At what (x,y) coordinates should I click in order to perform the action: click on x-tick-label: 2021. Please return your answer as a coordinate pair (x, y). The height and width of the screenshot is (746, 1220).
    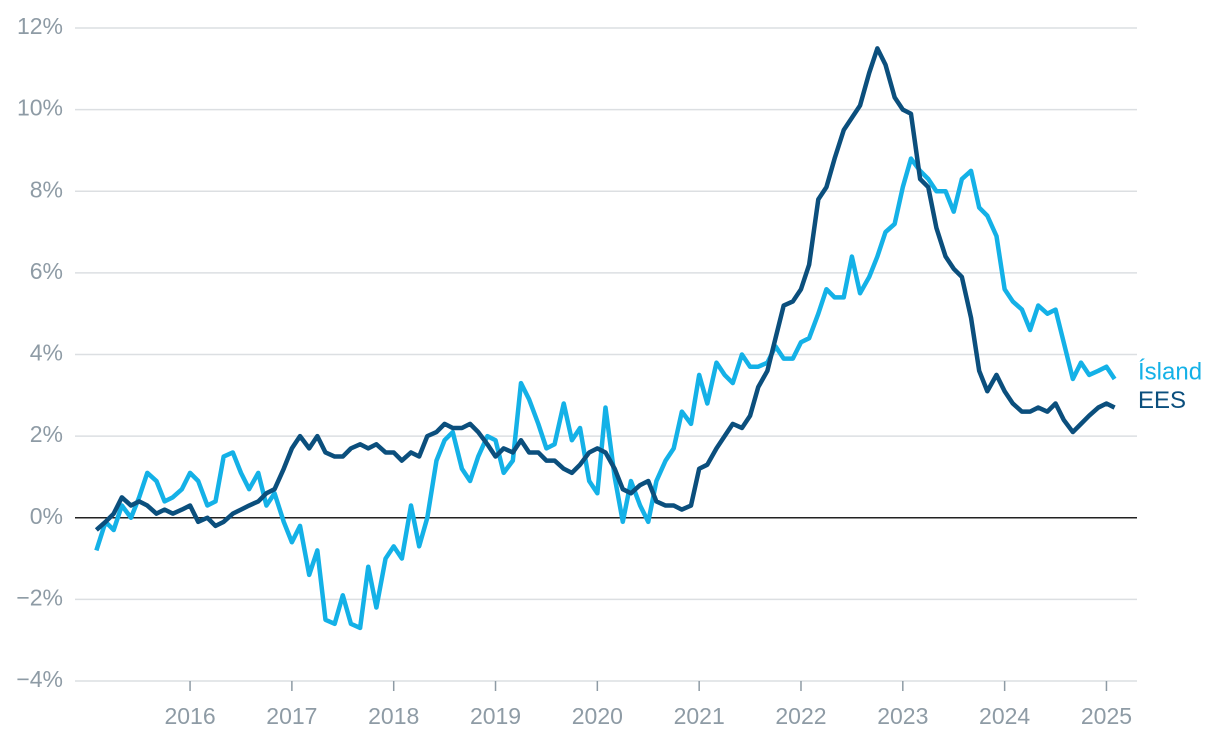
    Looking at the image, I should click on (699, 716).